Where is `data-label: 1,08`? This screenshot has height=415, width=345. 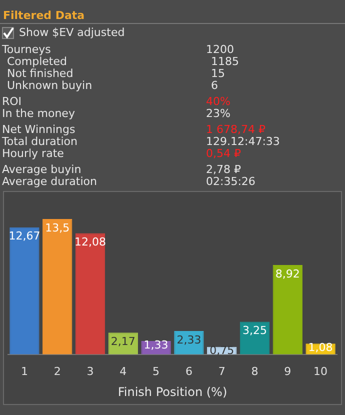
data-label: 1,08 is located at coordinates (320, 347).